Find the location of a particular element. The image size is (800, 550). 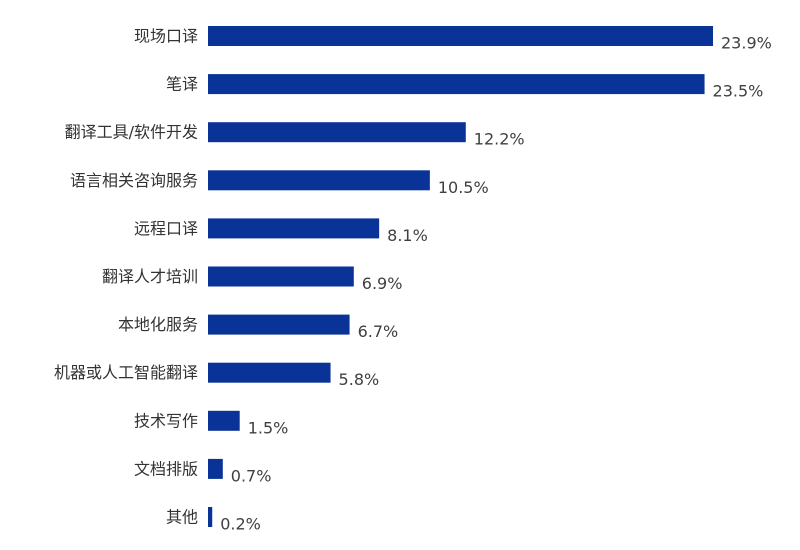

bar-group: 语言相关咨询服务 10.5% is located at coordinates (279, 183).